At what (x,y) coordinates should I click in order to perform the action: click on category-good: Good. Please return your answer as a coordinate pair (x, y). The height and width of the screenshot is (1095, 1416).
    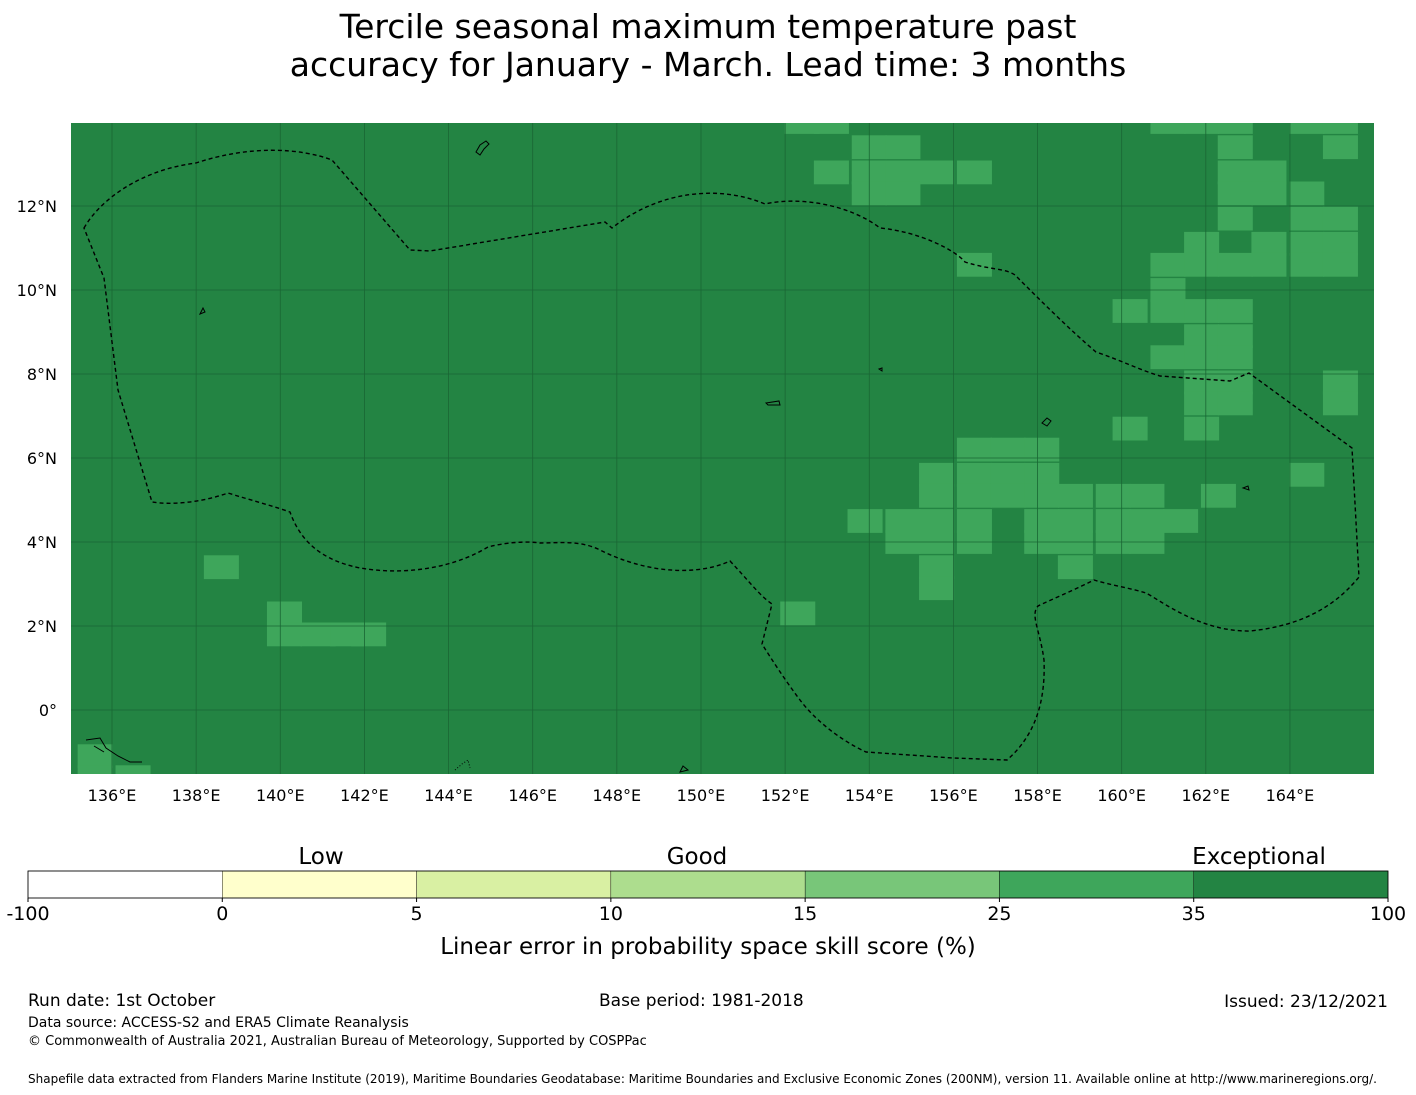
    Looking at the image, I should click on (697, 857).